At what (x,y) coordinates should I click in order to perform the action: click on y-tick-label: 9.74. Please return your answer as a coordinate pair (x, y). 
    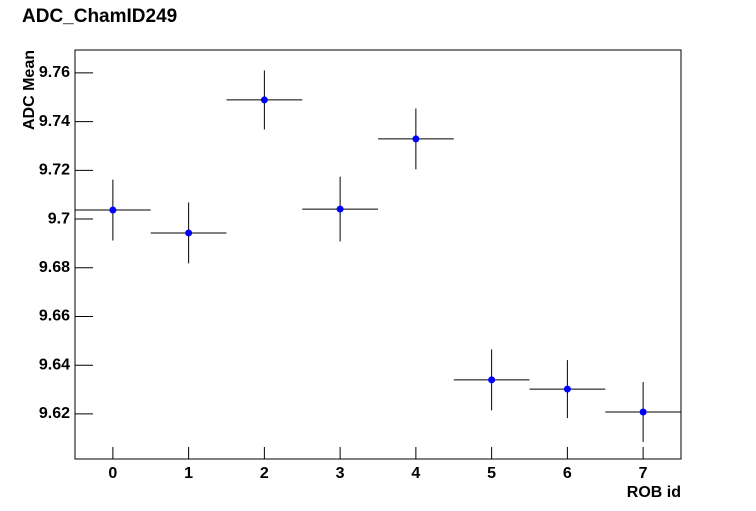
    Looking at the image, I should click on (54, 121).